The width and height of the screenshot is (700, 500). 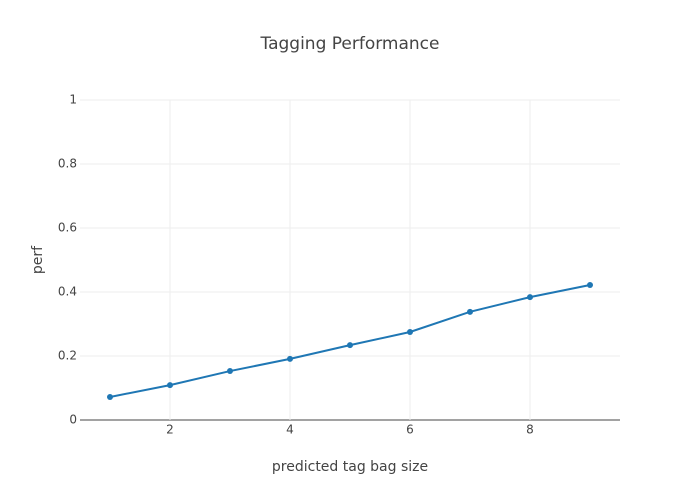 What do you see at coordinates (73, 420) in the screenshot?
I see `y-tick-label: 0` at bounding box center [73, 420].